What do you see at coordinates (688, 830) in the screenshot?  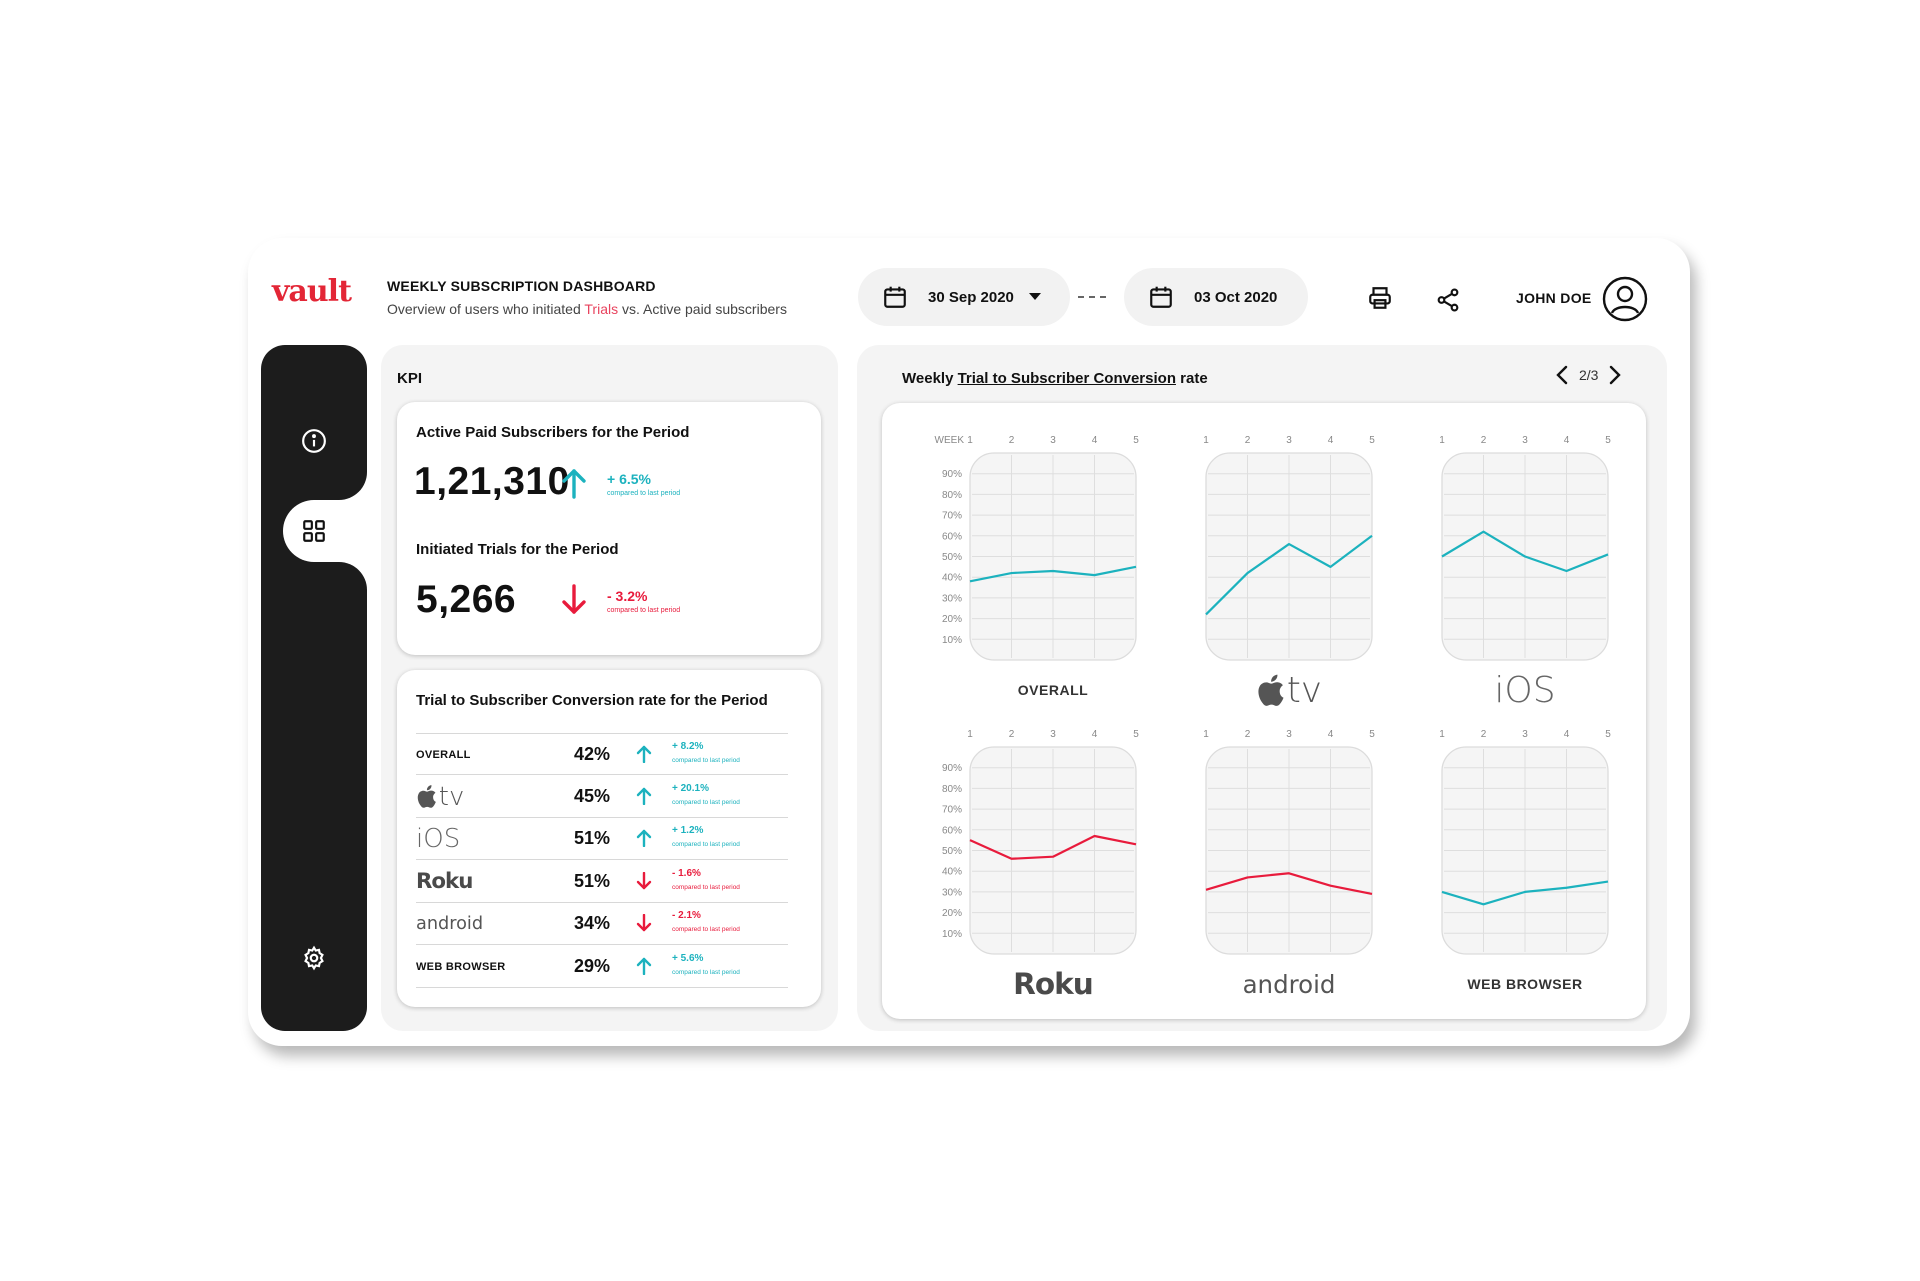 I see `conversion-row-change: + 1.2%` at bounding box center [688, 830].